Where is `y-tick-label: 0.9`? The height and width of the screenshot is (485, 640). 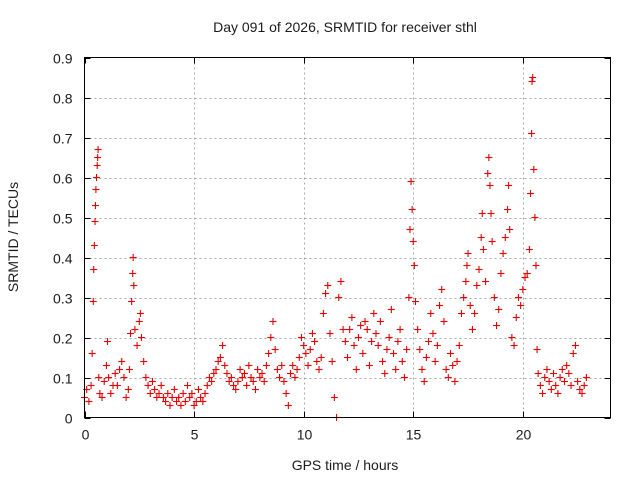
y-tick-label: 0.9 is located at coordinates (63, 59).